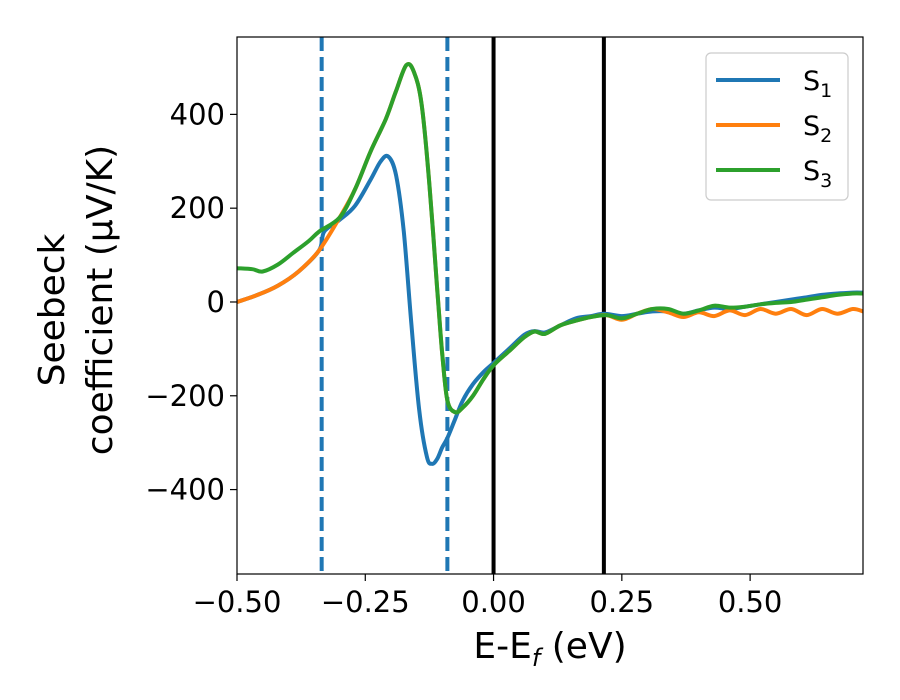 This screenshot has width=900, height=700. Describe the element at coordinates (622, 602) in the screenshot. I see `x-tick-label: 0.25` at that location.